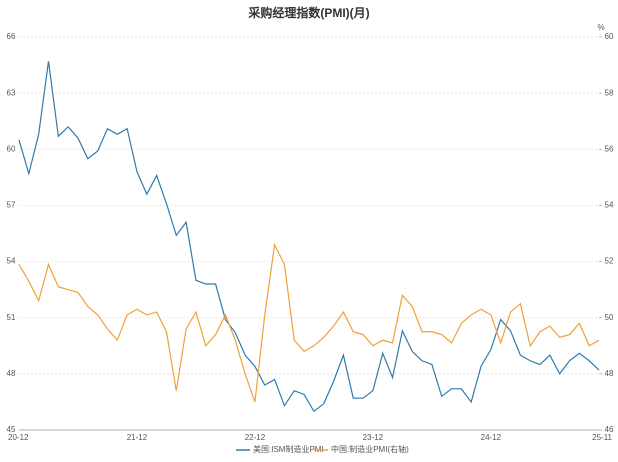  I want to click on y-tick-label: 45, so click(11, 429).